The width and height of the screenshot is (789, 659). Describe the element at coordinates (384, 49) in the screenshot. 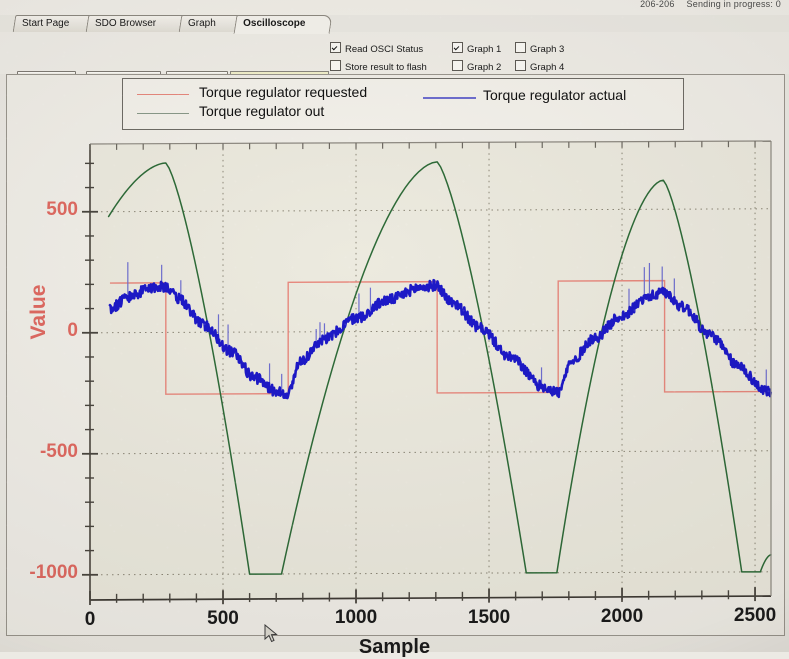

I see `checkbox-label: Read OSCI Status` at that location.